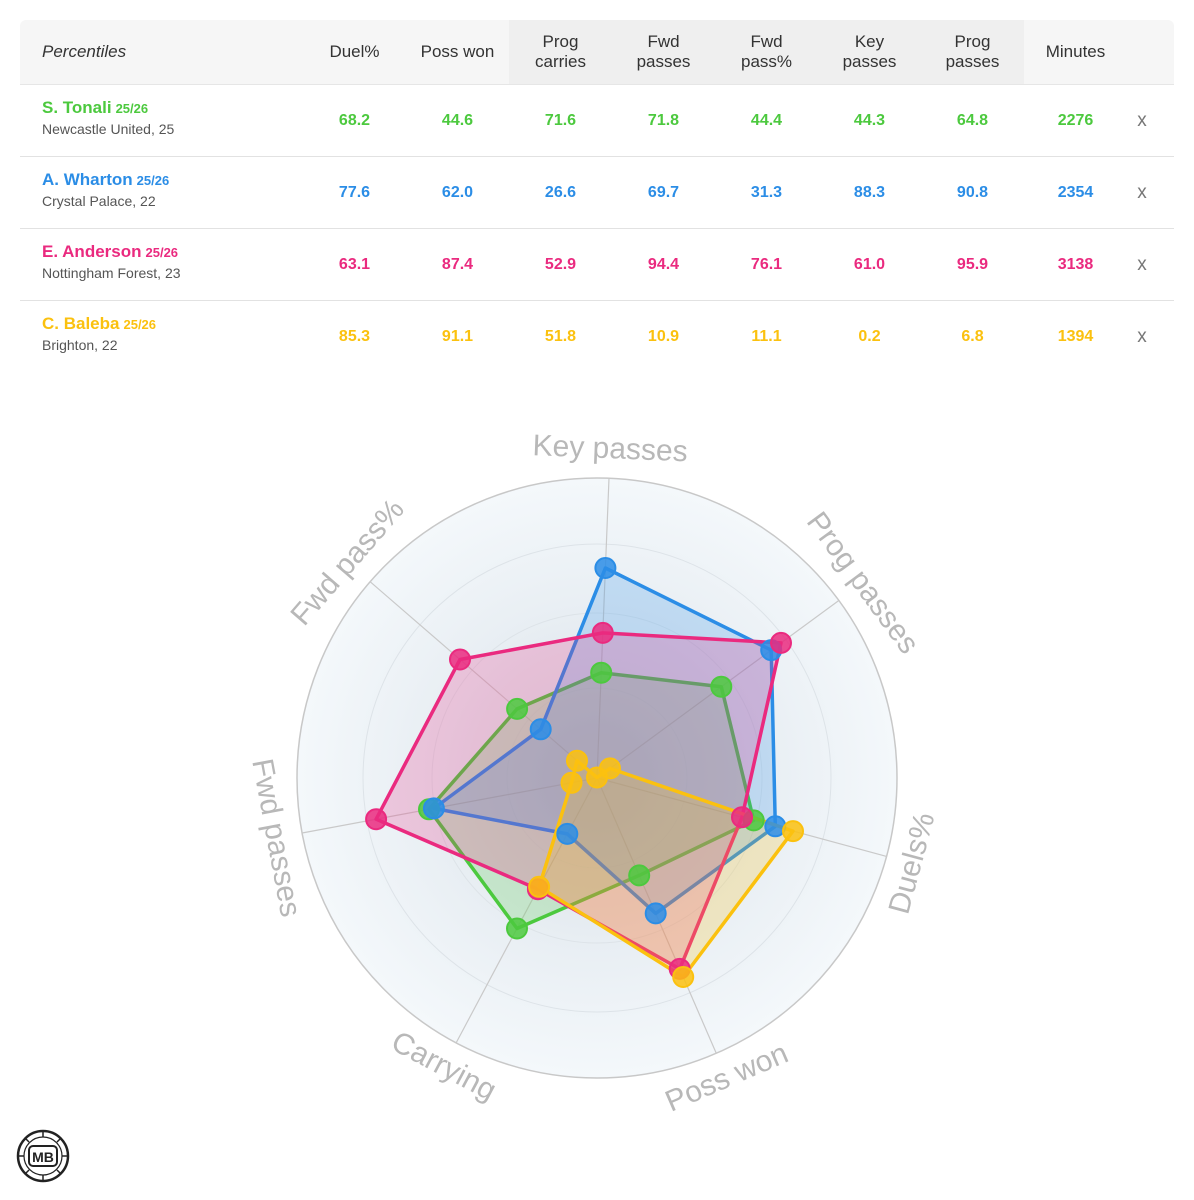  What do you see at coordinates (354, 264) in the screenshot?
I see `value-duel-pct: 63.1` at bounding box center [354, 264].